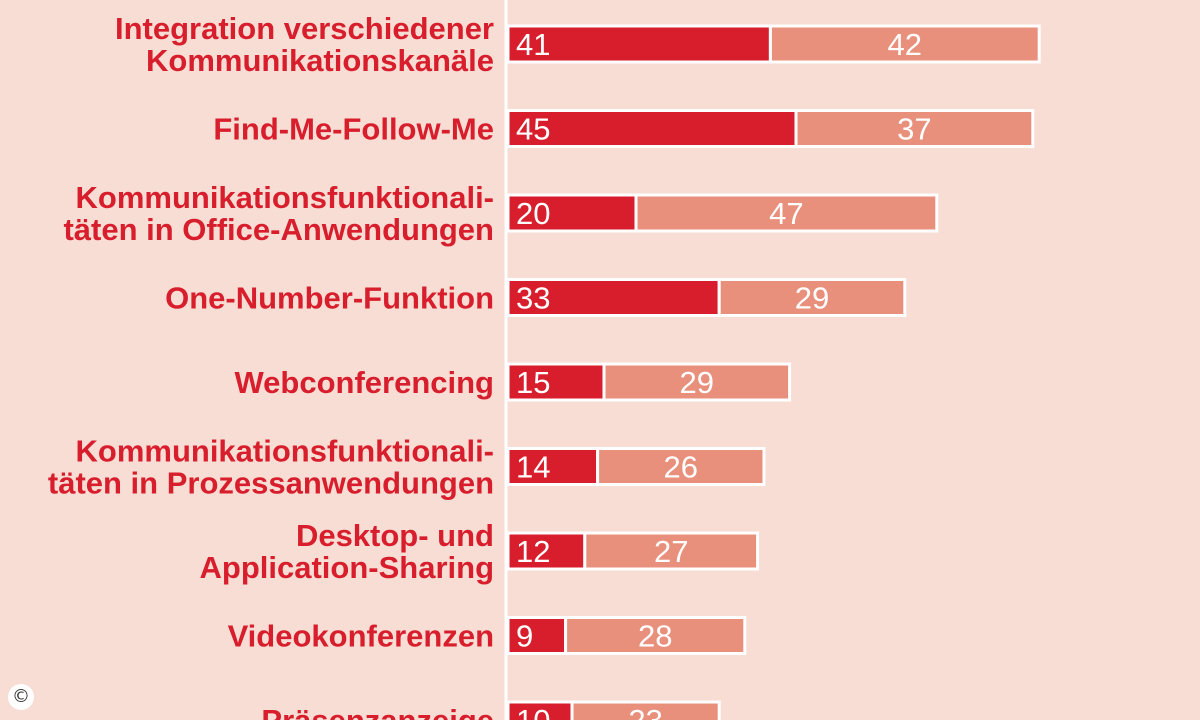  I want to click on category-label-line: Präsenzanzeige, so click(377, 711).